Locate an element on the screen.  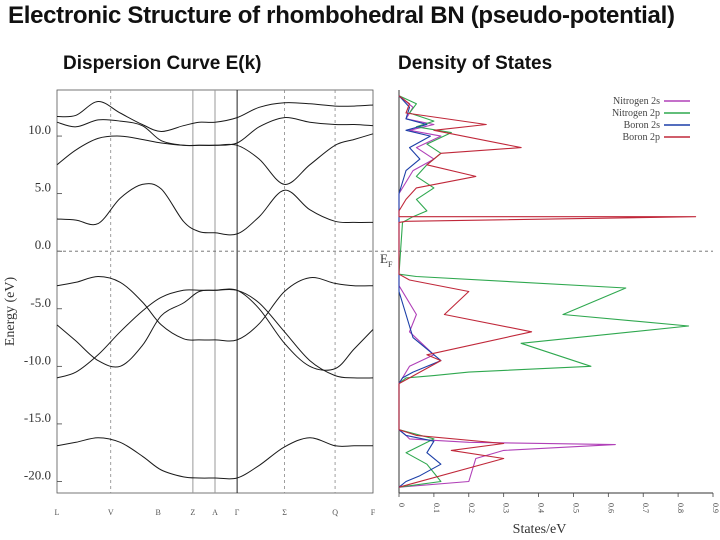
dos-xtick-label: 0.6 is located at coordinates (610, 508).